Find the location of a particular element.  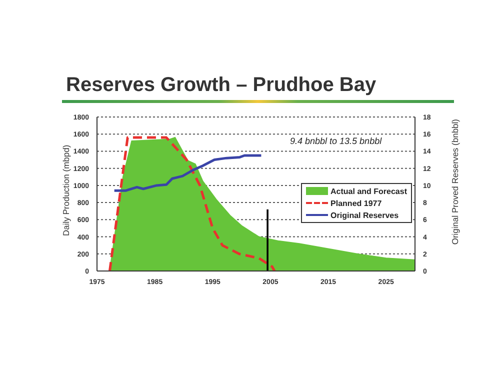

y-axis-title: Daily Production (mbpd) is located at coordinates (66, 190).